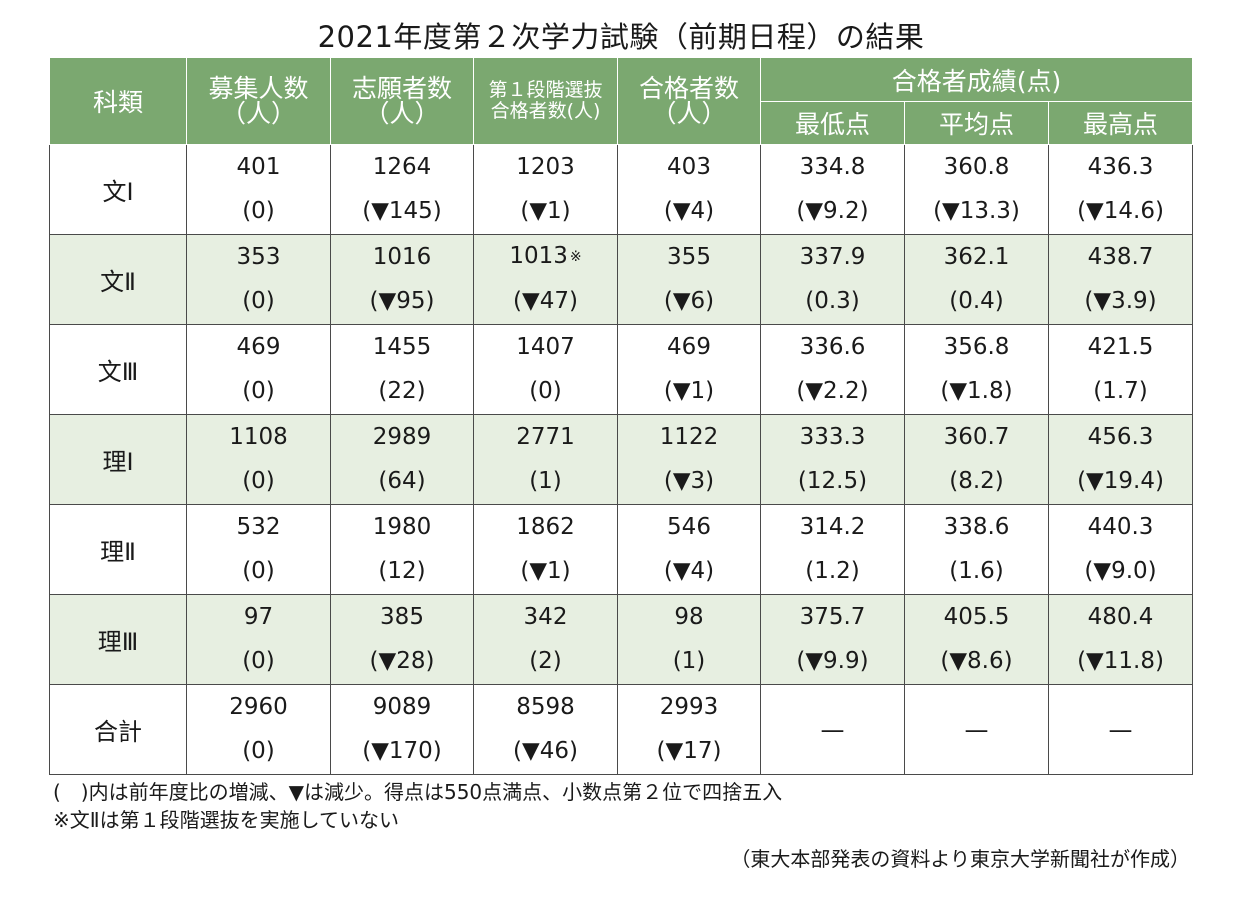 This screenshot has height=900, width=1242. What do you see at coordinates (402, 279) in the screenshot?
I see `cell-applicants: 1016 (▼95)` at bounding box center [402, 279].